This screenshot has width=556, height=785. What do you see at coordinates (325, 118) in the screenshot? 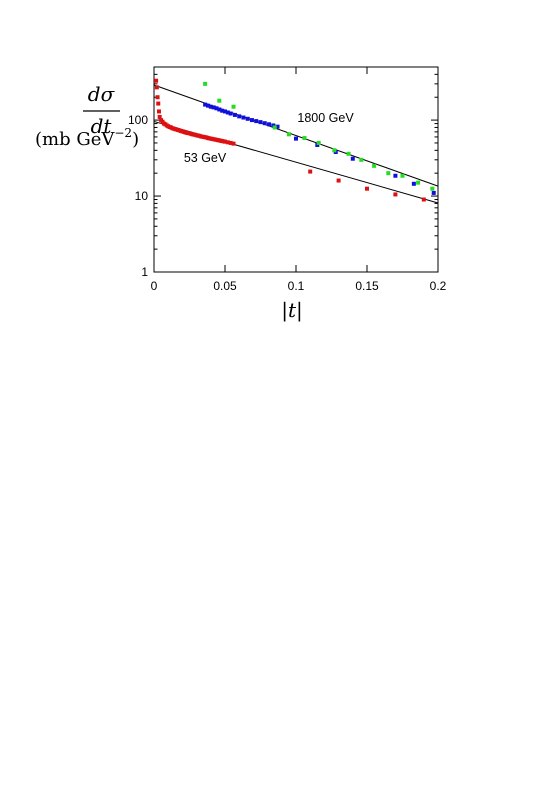
I see `annotation-label: 1800 GeV` at bounding box center [325, 118].